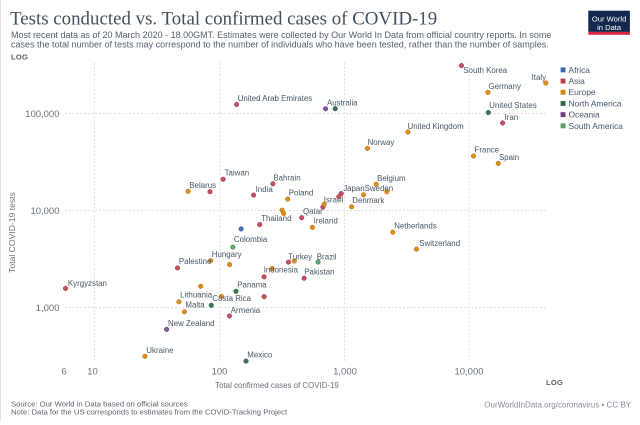 The width and height of the screenshot is (640, 425). What do you see at coordinates (251, 239) in the screenshot?
I see `svg-text: Colombia` at bounding box center [251, 239].